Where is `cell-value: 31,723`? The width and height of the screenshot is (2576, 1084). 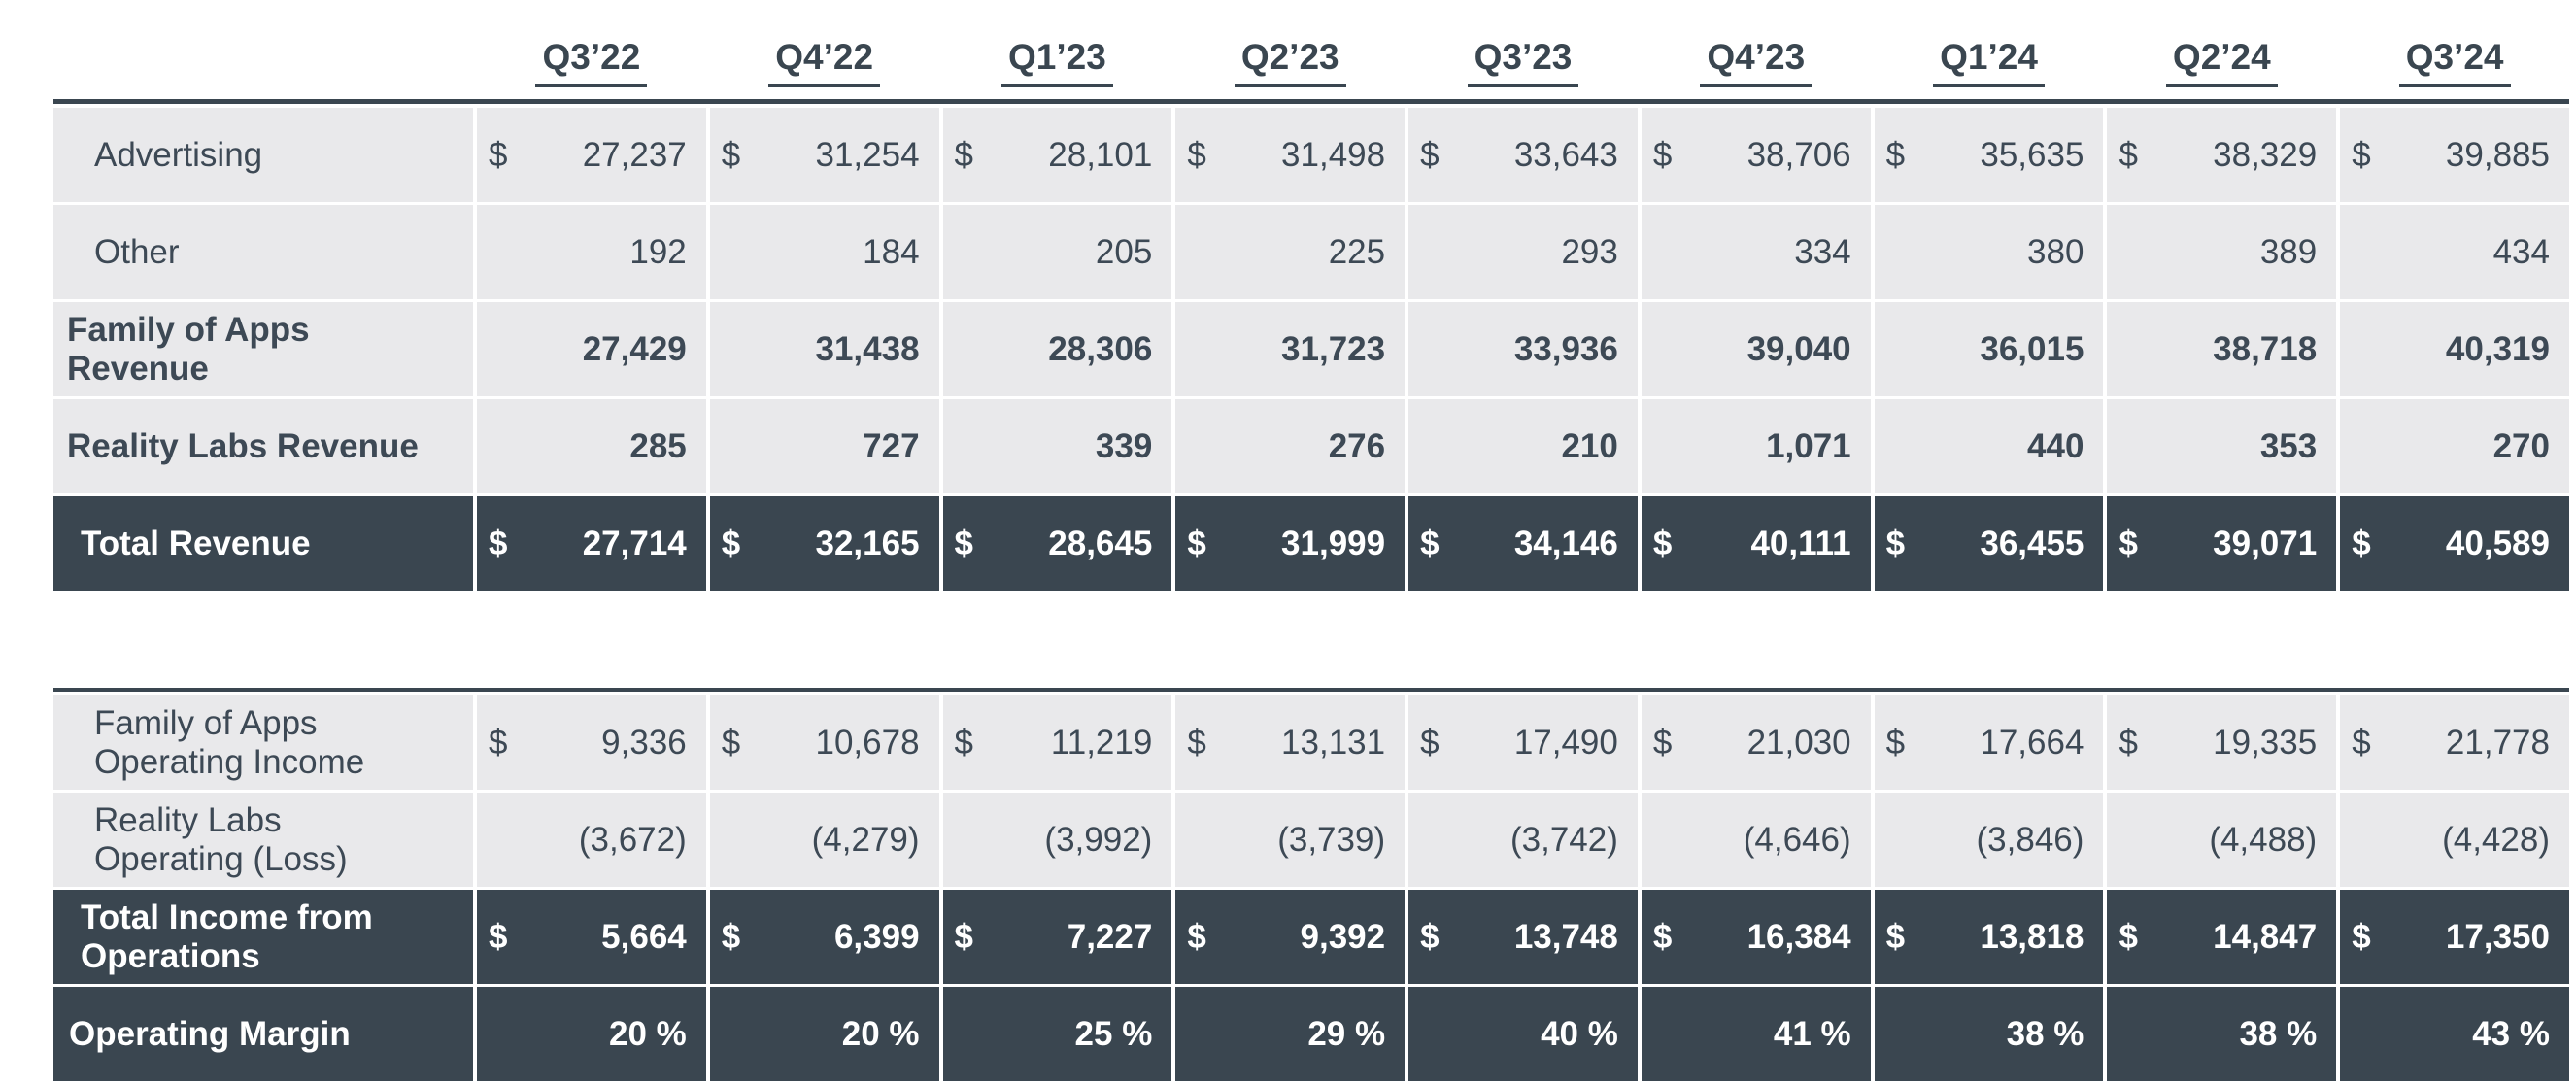 cell-value: 31,723 is located at coordinates (1333, 348).